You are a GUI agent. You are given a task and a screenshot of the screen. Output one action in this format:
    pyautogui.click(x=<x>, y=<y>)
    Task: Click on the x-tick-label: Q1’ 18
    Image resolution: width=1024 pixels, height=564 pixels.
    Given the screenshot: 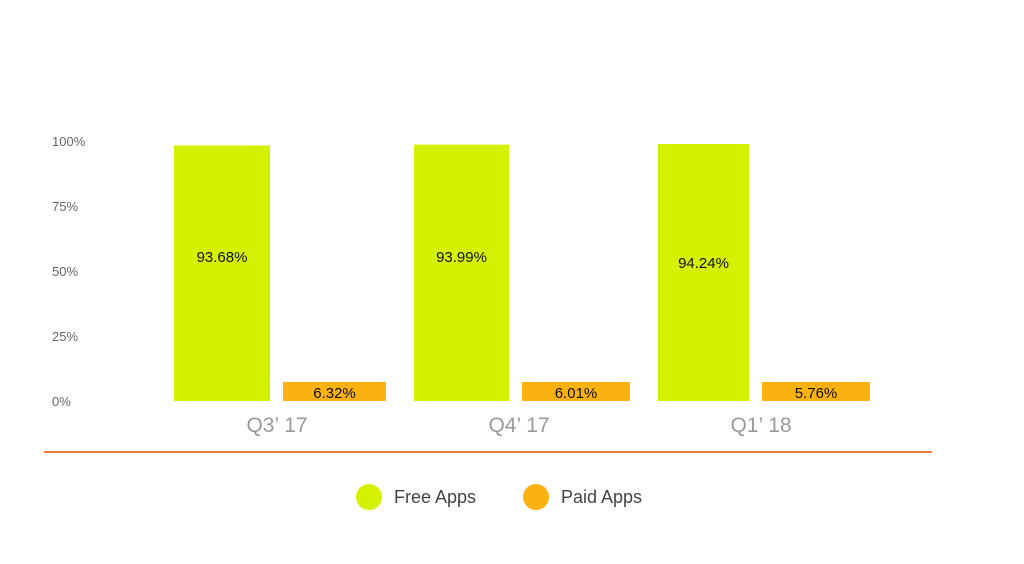 What is the action you would take?
    pyautogui.click(x=760, y=425)
    